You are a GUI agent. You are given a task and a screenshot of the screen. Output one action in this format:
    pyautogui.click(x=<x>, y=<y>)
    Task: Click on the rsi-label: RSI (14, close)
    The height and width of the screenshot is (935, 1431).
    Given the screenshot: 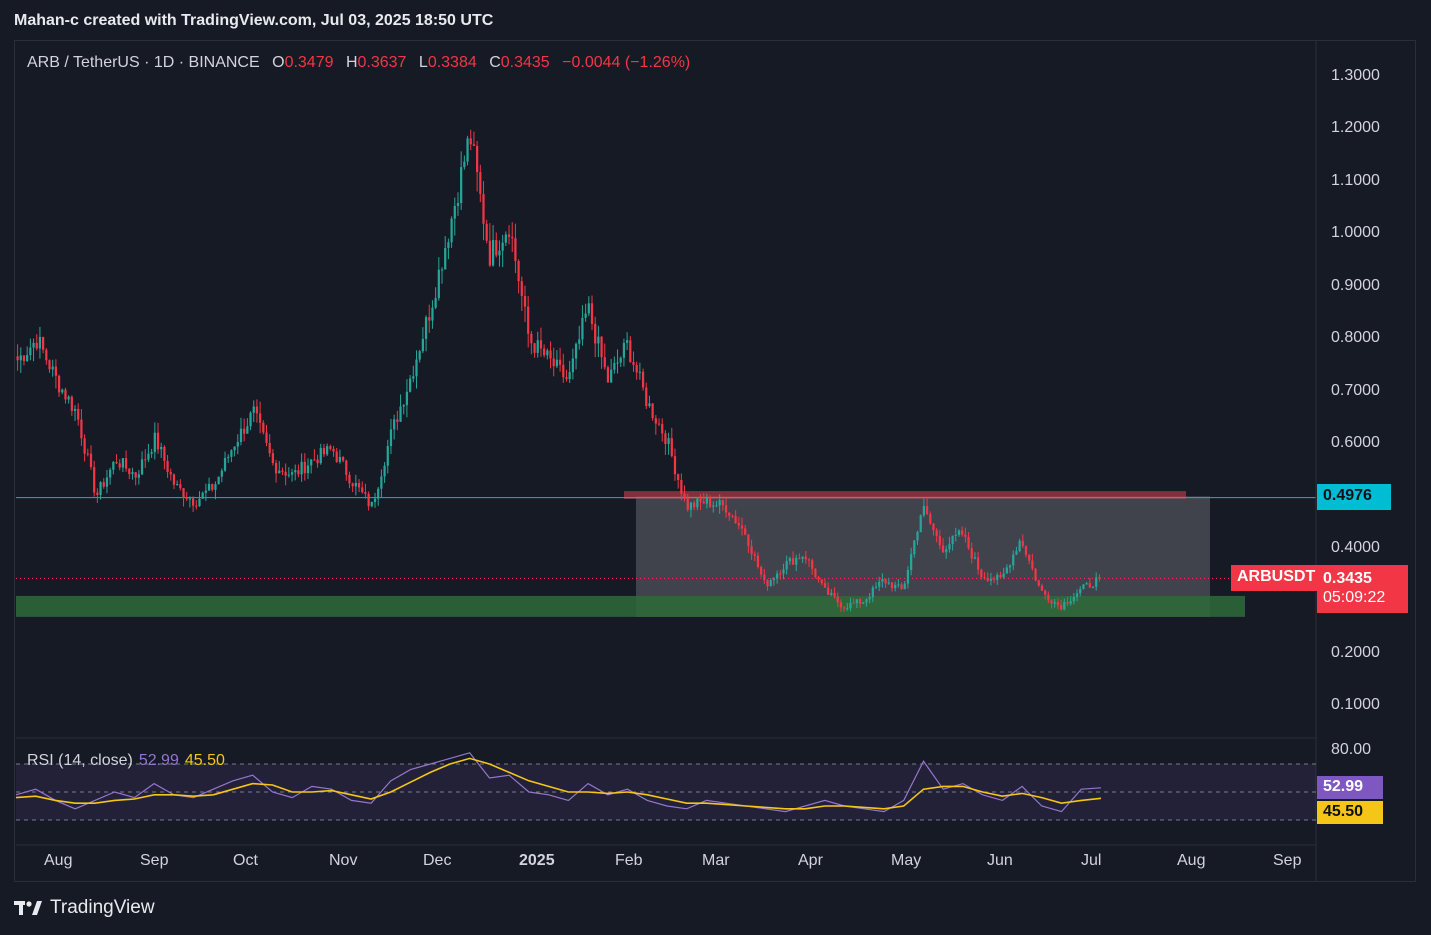 What is the action you would take?
    pyautogui.click(x=80, y=760)
    